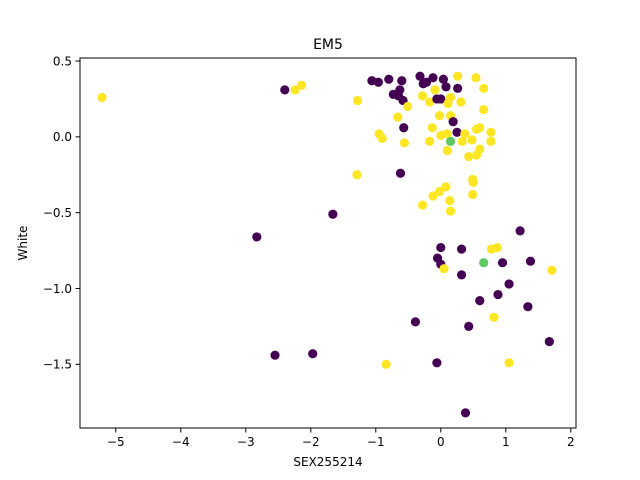  Describe the element at coordinates (441, 442) in the screenshot. I see `x-tick-label: 0` at that location.